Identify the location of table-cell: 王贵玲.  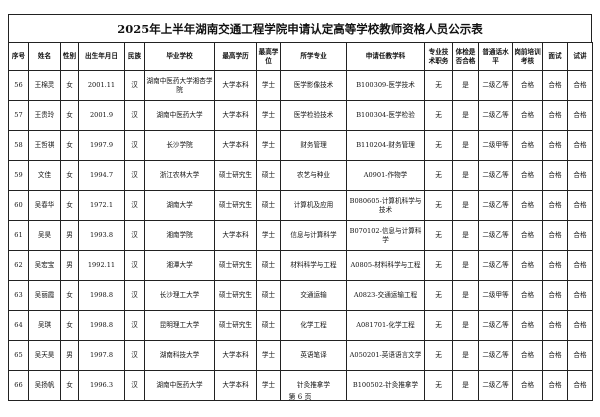
(44, 115).